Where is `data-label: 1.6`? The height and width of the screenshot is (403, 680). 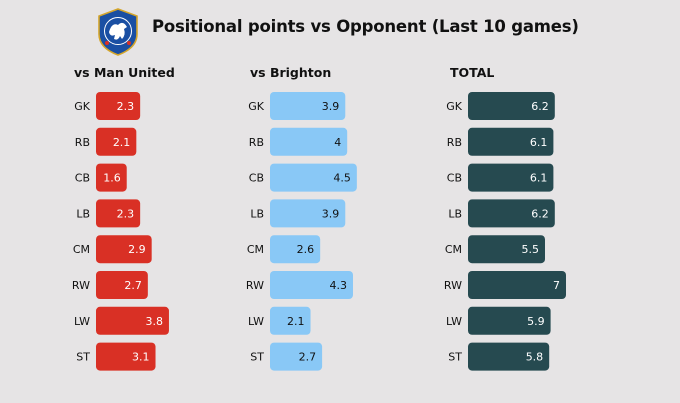 data-label: 1.6 is located at coordinates (112, 178).